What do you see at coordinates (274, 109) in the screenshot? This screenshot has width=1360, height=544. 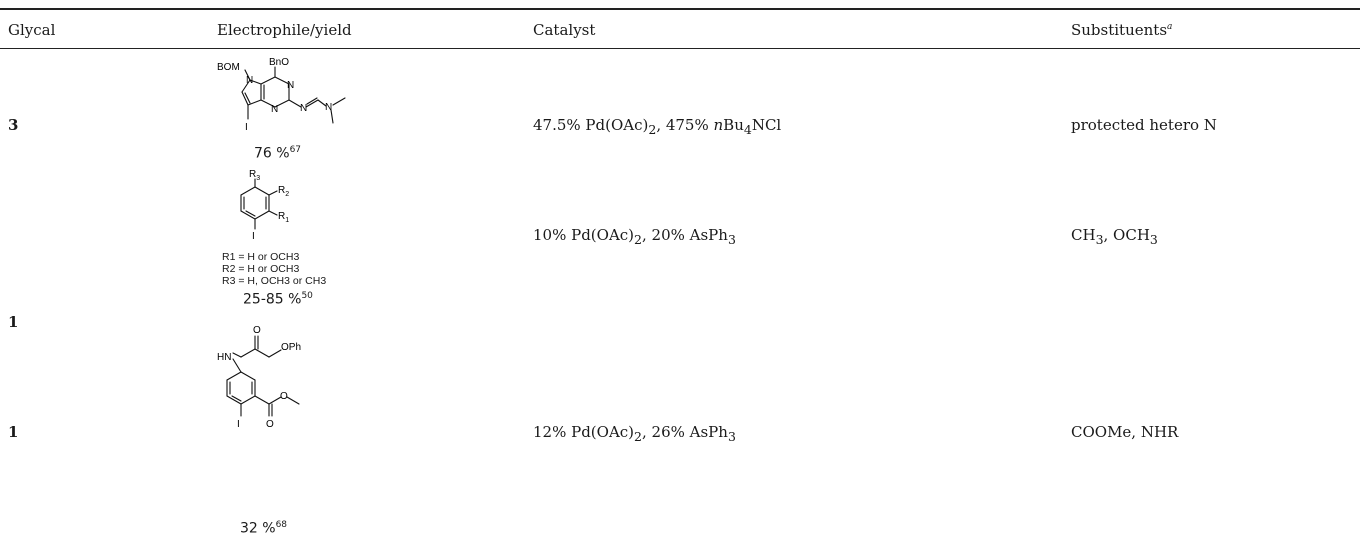 I see `label-ring-n-lower: N` at bounding box center [274, 109].